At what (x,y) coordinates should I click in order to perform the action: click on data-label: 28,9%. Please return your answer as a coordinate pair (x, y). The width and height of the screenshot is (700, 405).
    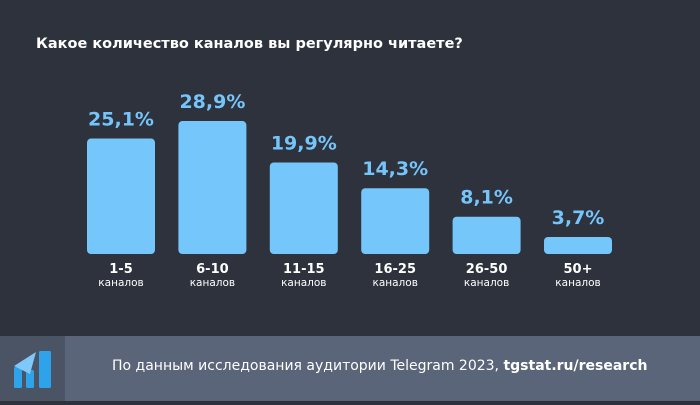
    Looking at the image, I should click on (212, 102).